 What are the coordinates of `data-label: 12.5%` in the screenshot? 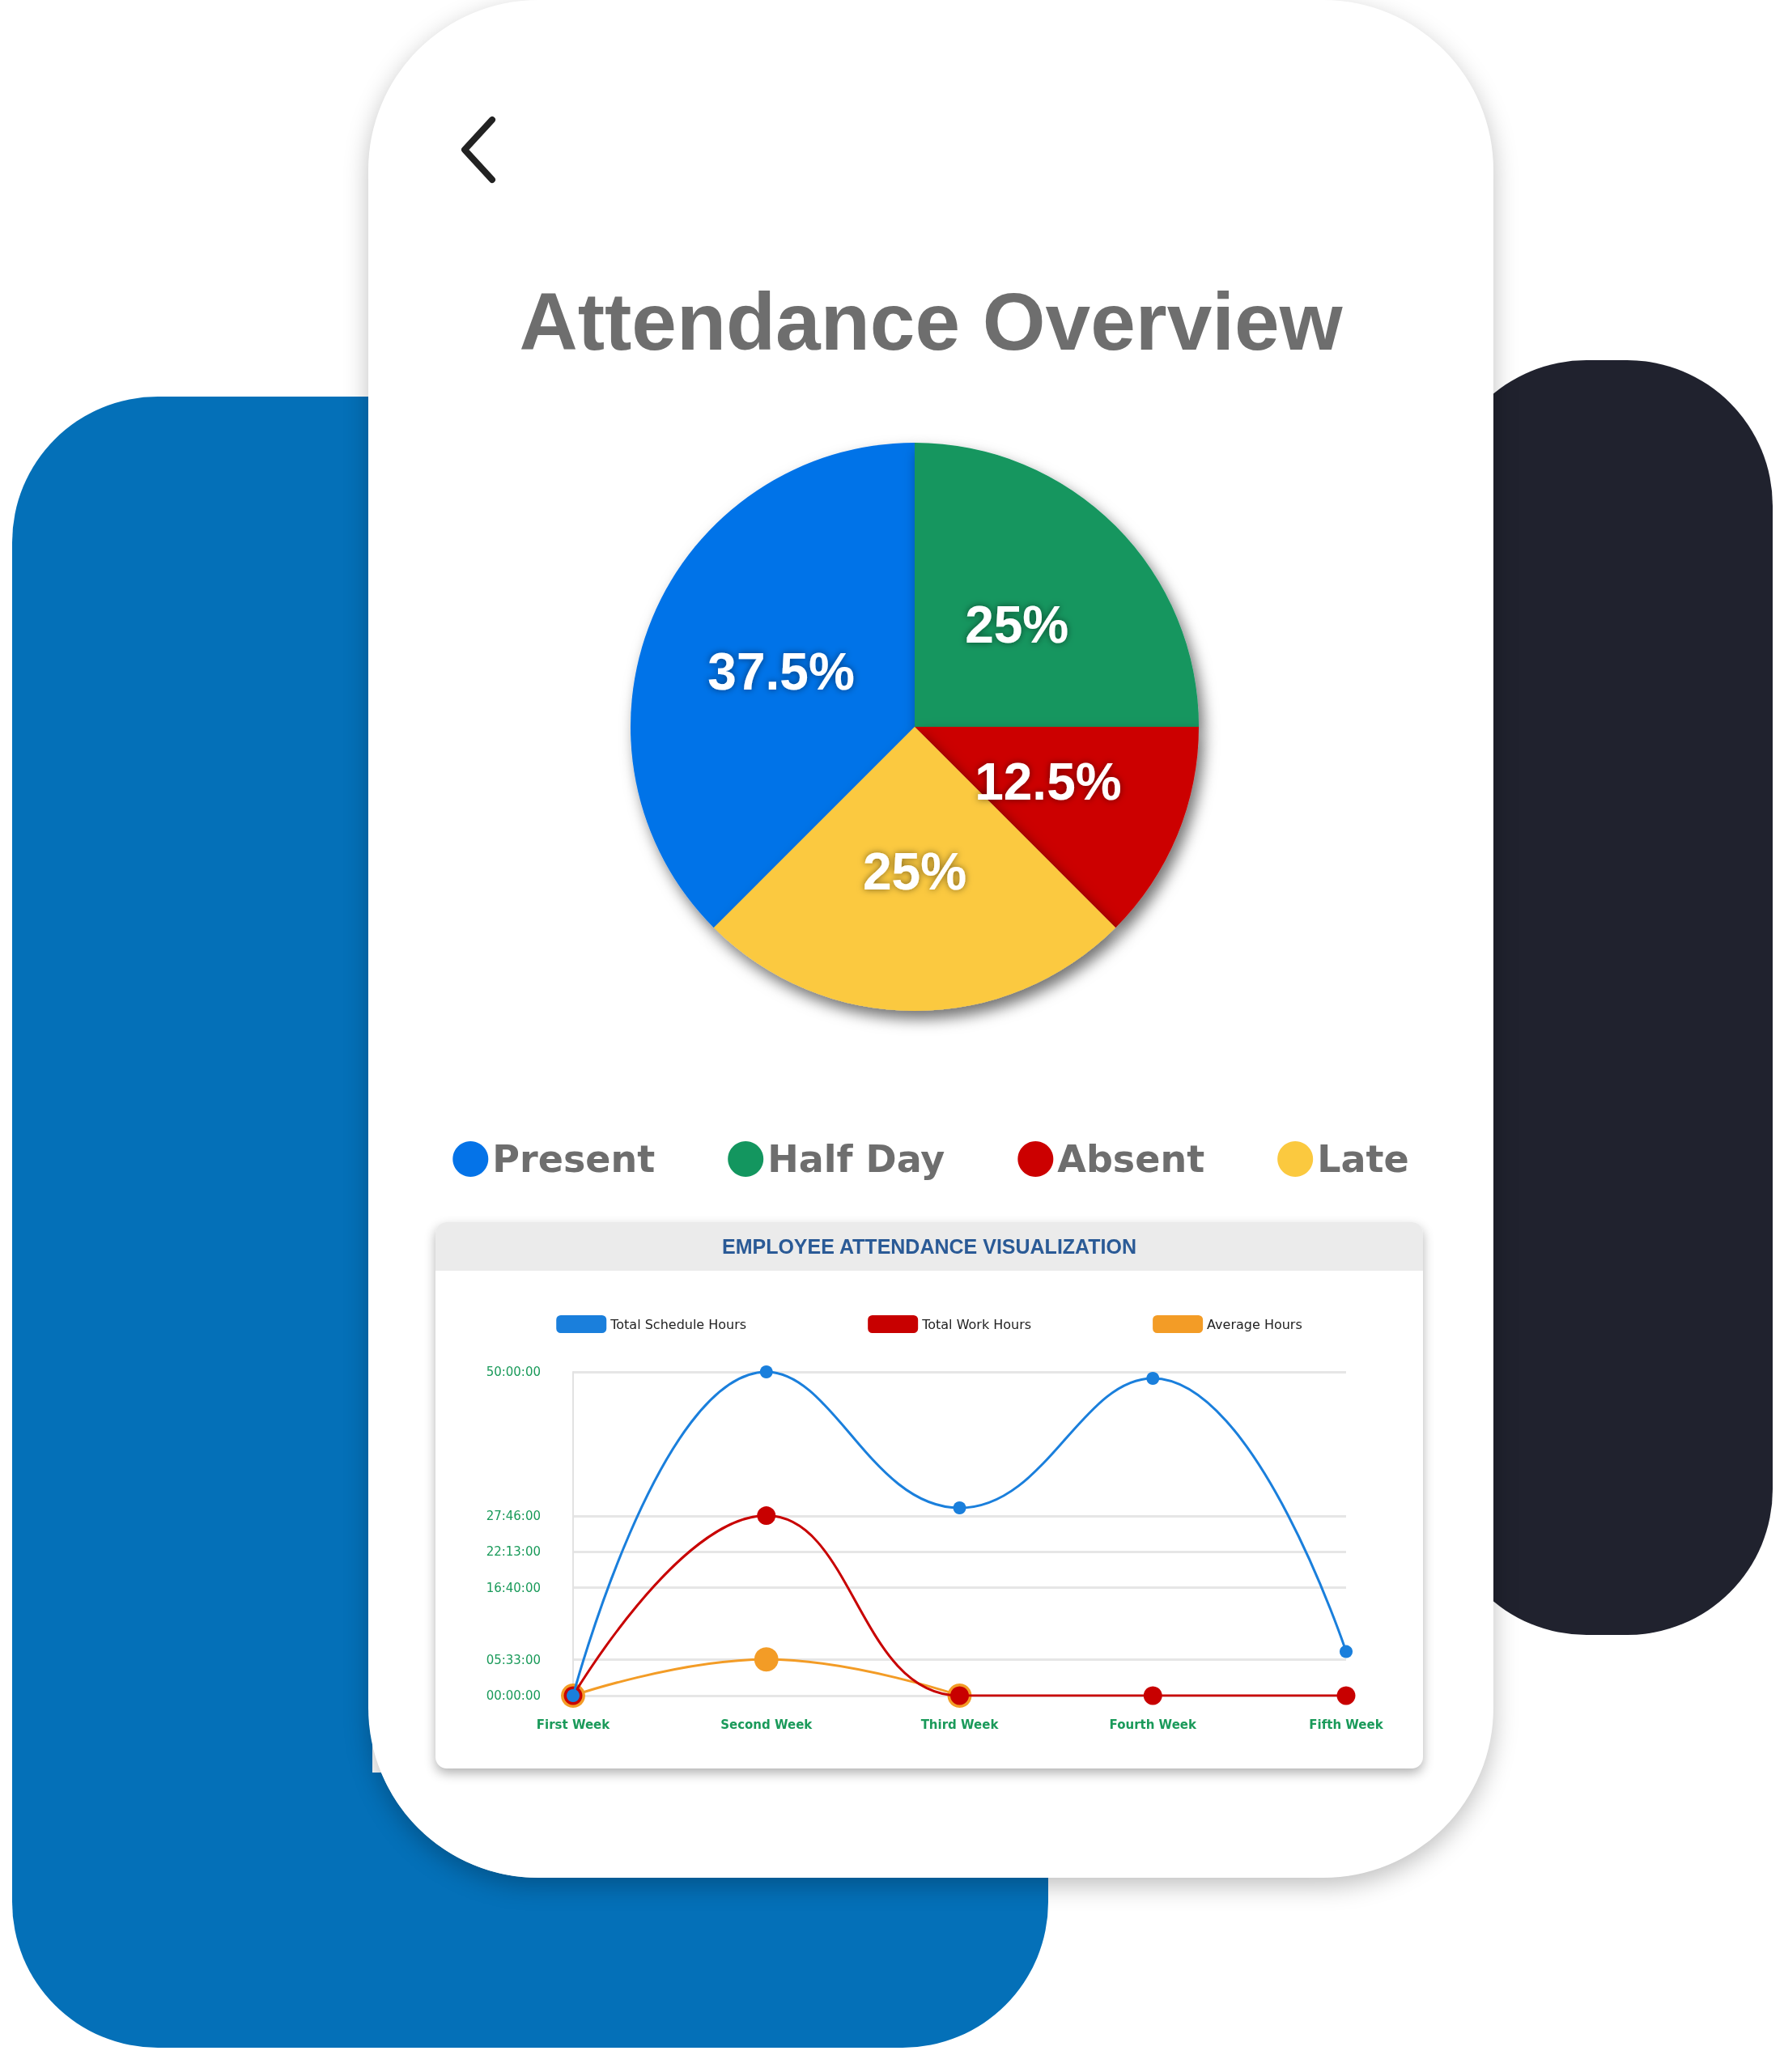 It's located at (1048, 782).